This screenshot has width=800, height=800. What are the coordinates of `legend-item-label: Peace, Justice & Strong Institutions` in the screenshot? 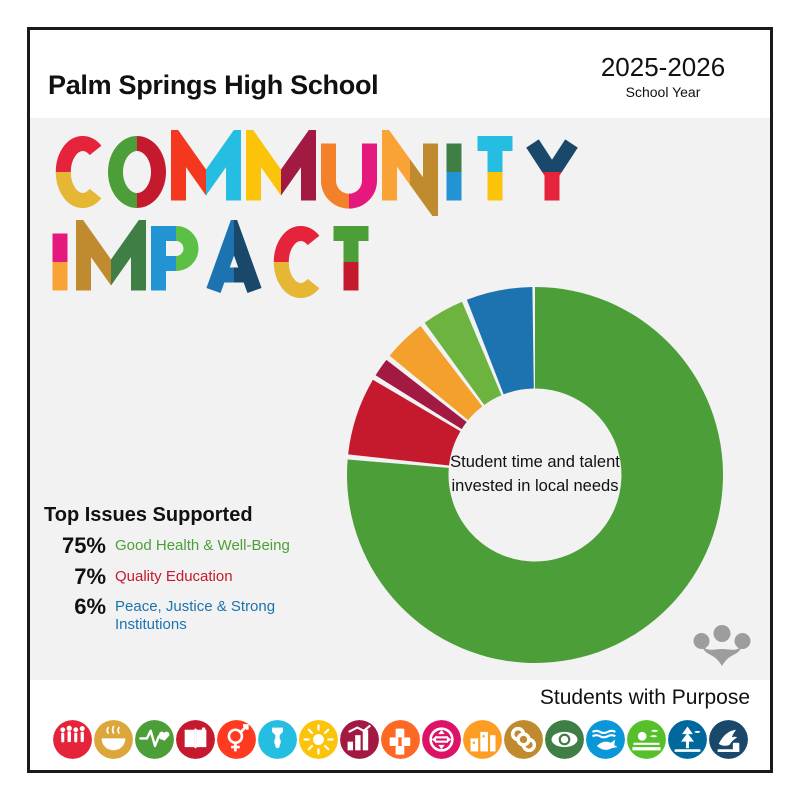 It's located at (195, 615).